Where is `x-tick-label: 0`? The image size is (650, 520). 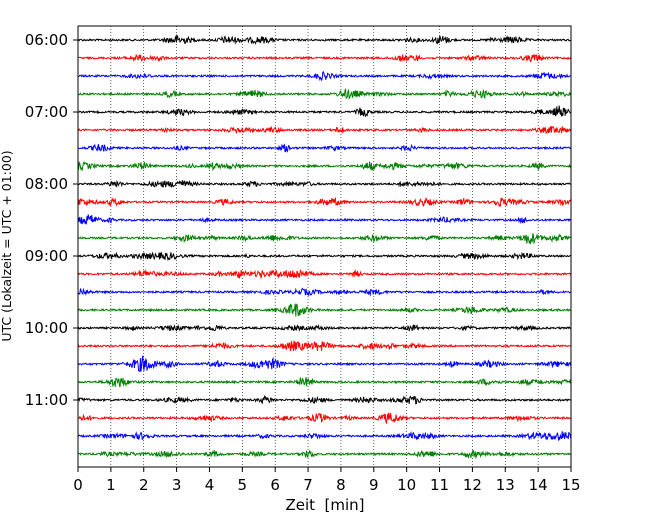 x-tick-label: 0 is located at coordinates (78, 485).